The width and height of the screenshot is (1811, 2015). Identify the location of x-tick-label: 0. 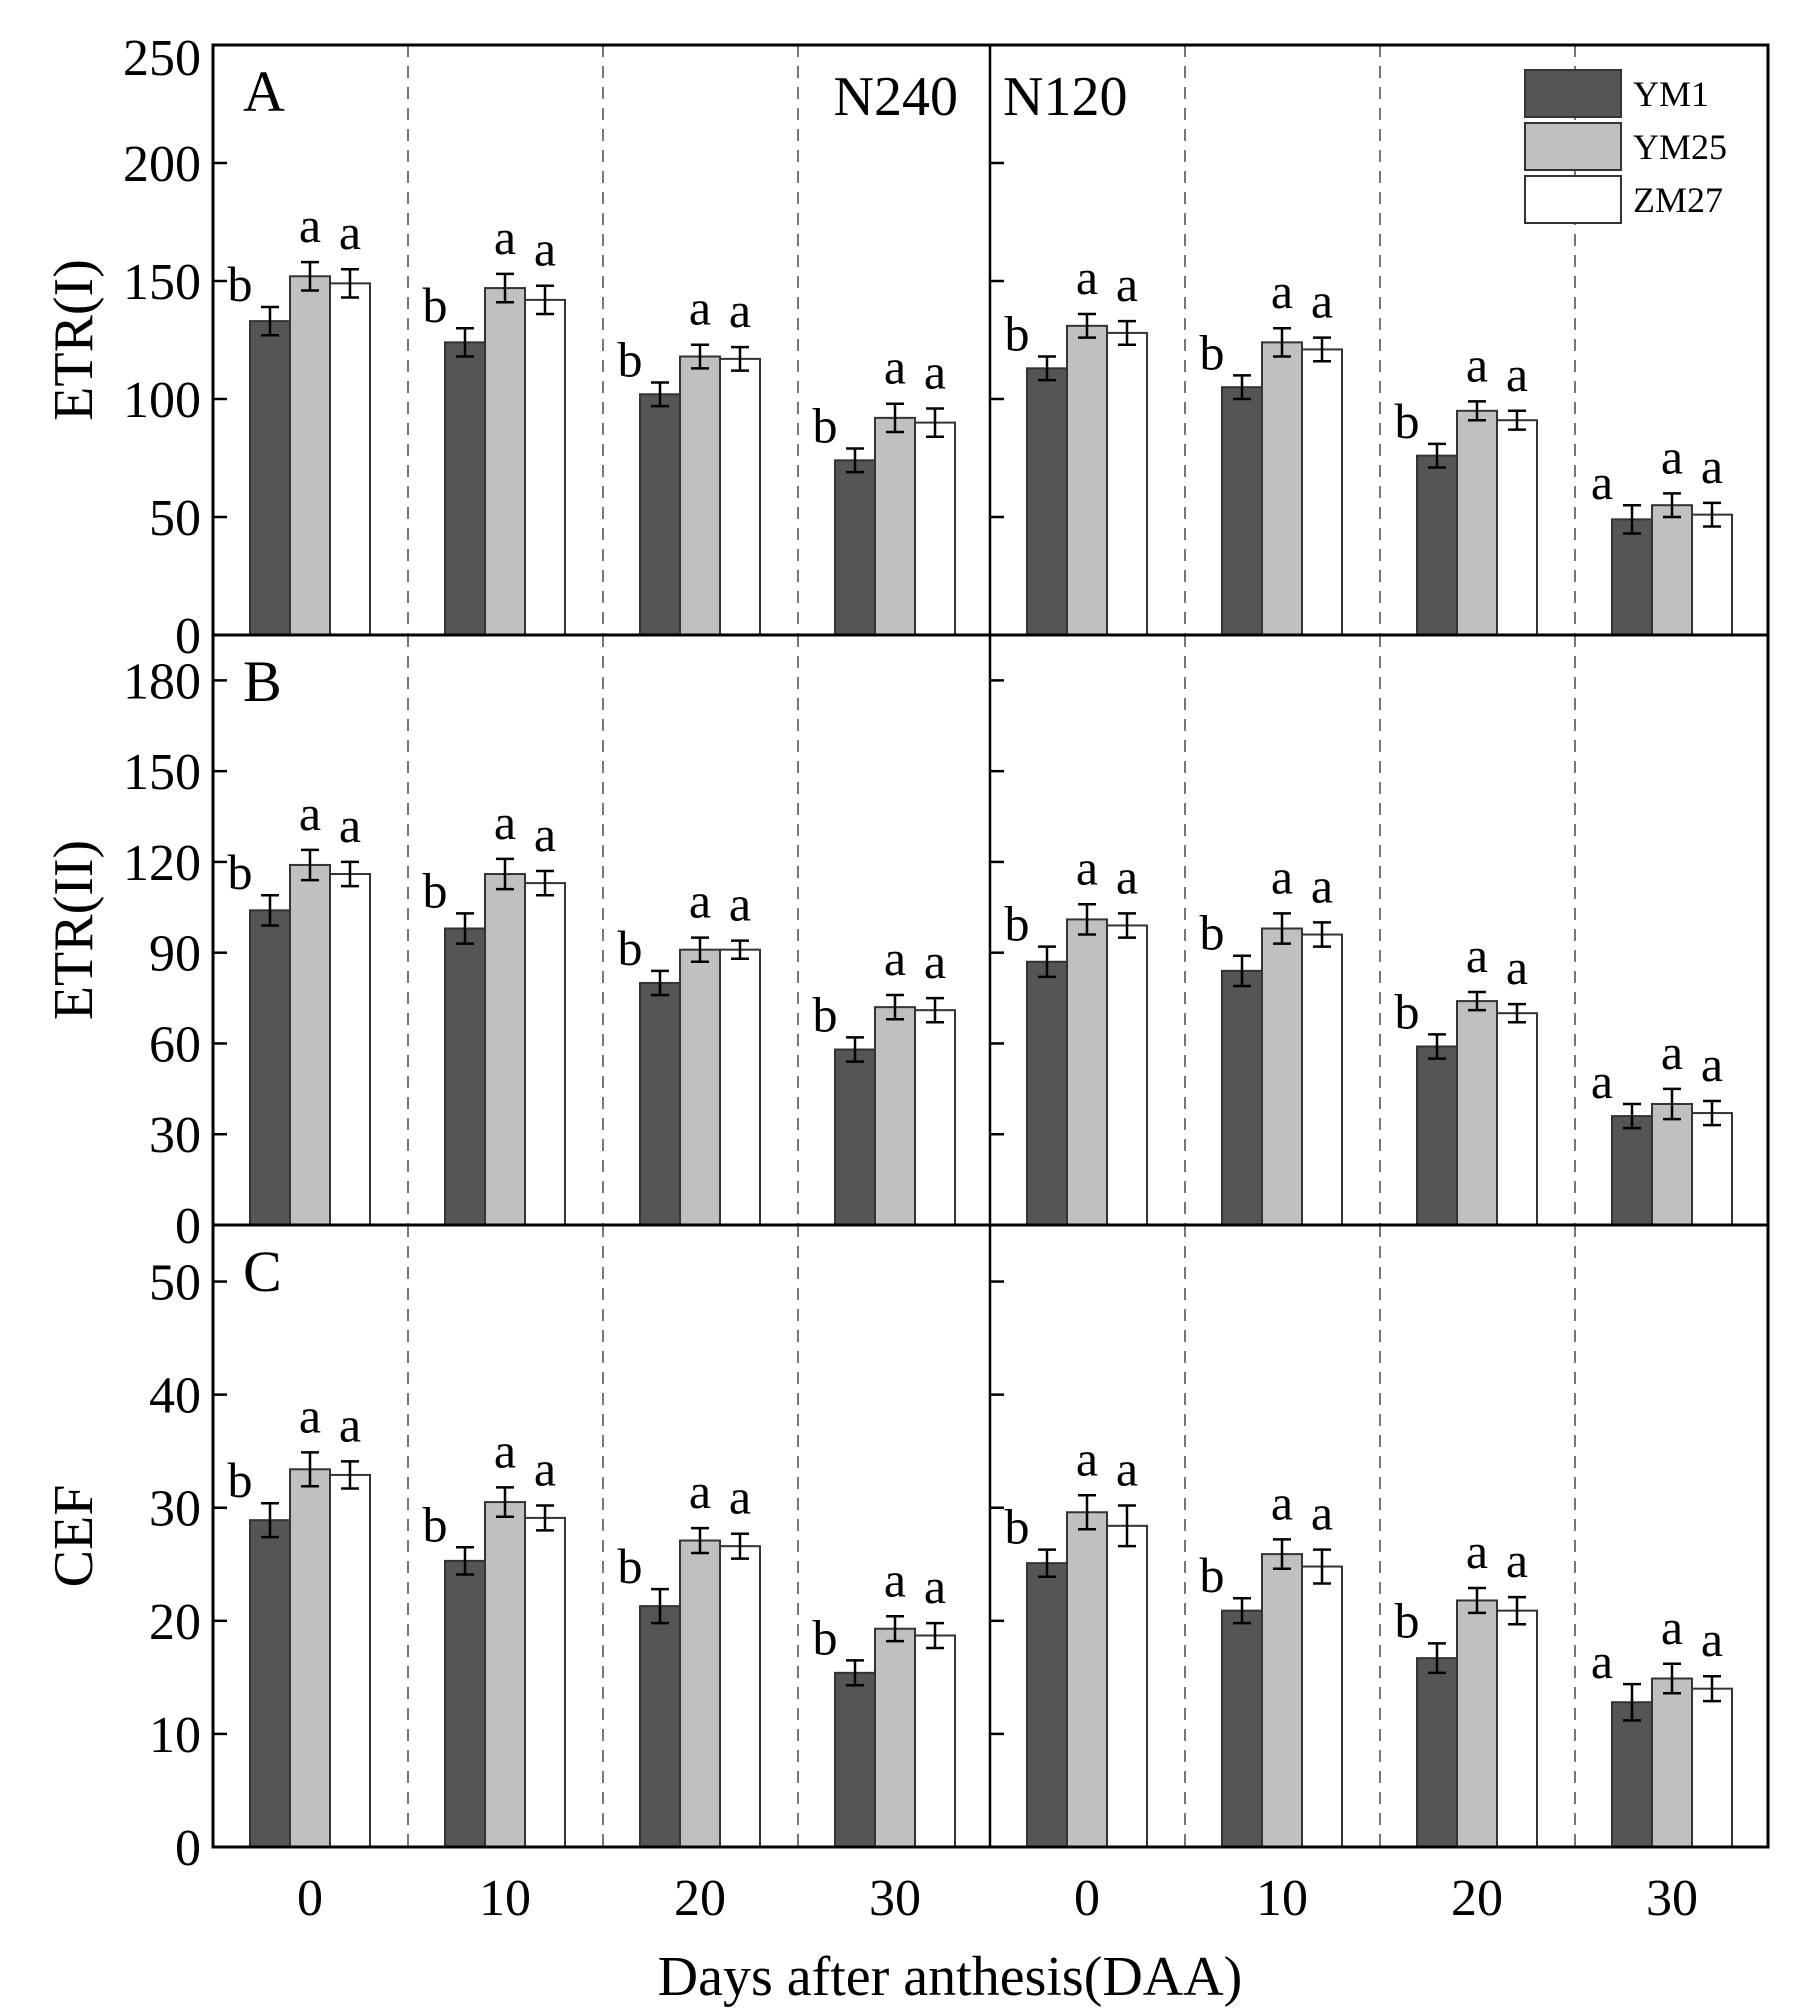
(310, 1898).